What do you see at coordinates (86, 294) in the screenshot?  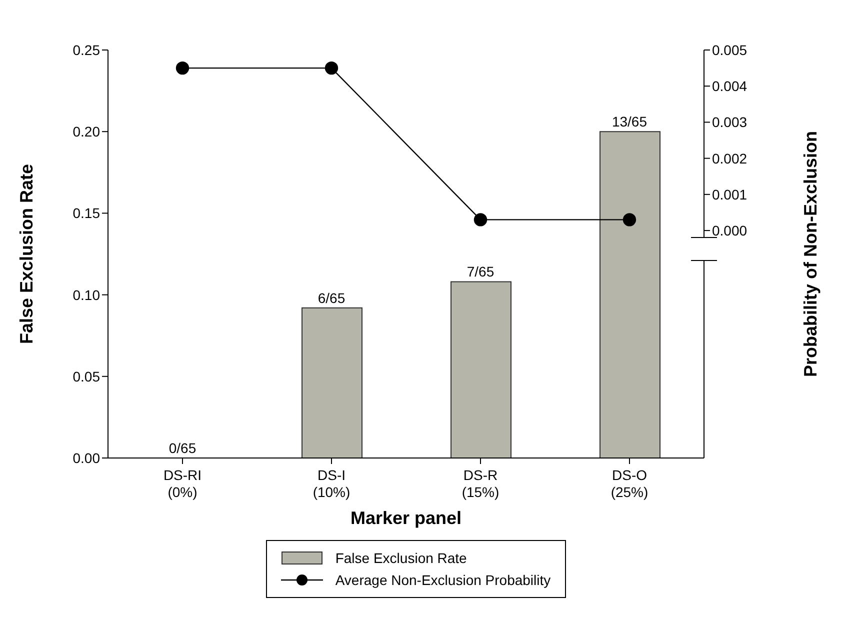 I see `y-tick-label: 0.10` at bounding box center [86, 294].